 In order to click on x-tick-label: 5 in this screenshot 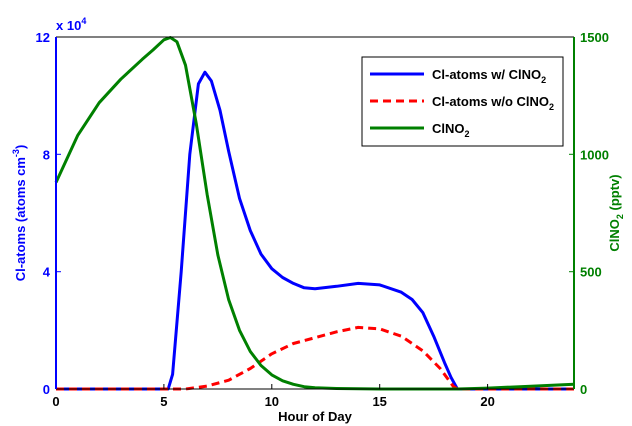, I will do `click(163, 401)`.